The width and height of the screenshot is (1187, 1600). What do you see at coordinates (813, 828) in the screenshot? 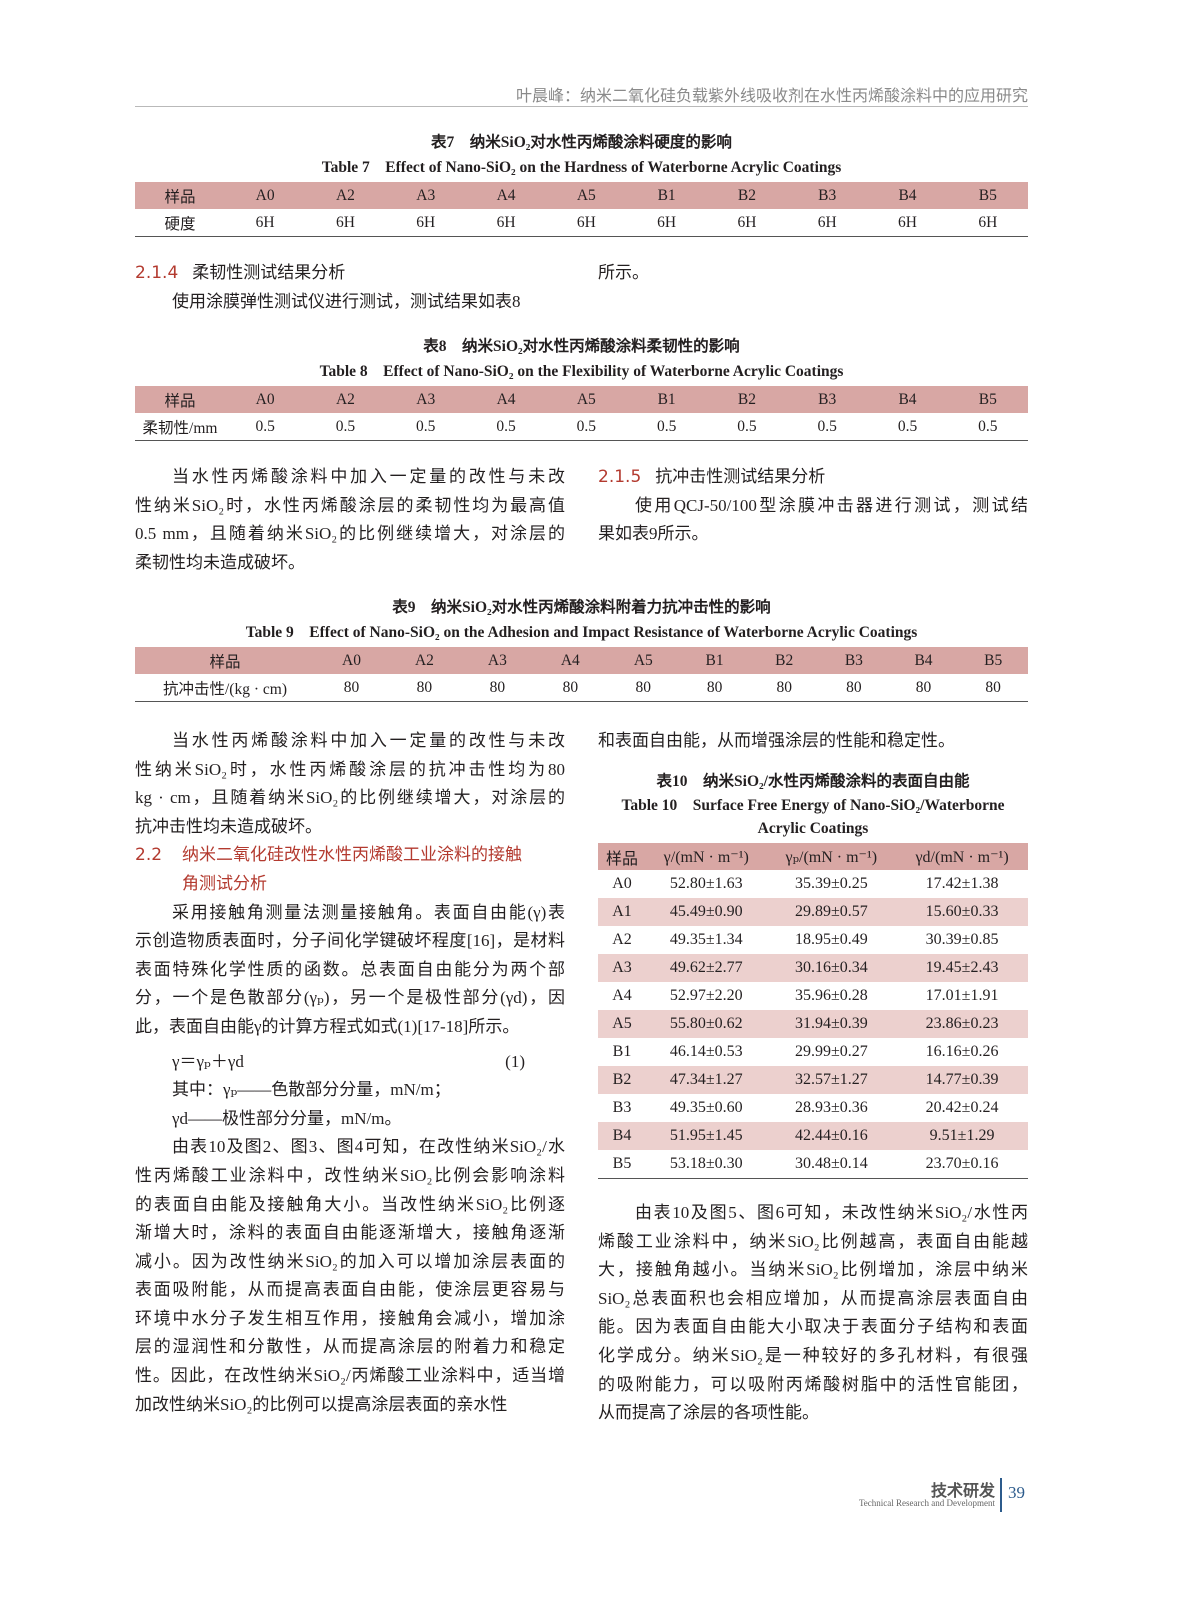
I see `table10-caption-en-2: Acrylic Coatings` at bounding box center [813, 828].